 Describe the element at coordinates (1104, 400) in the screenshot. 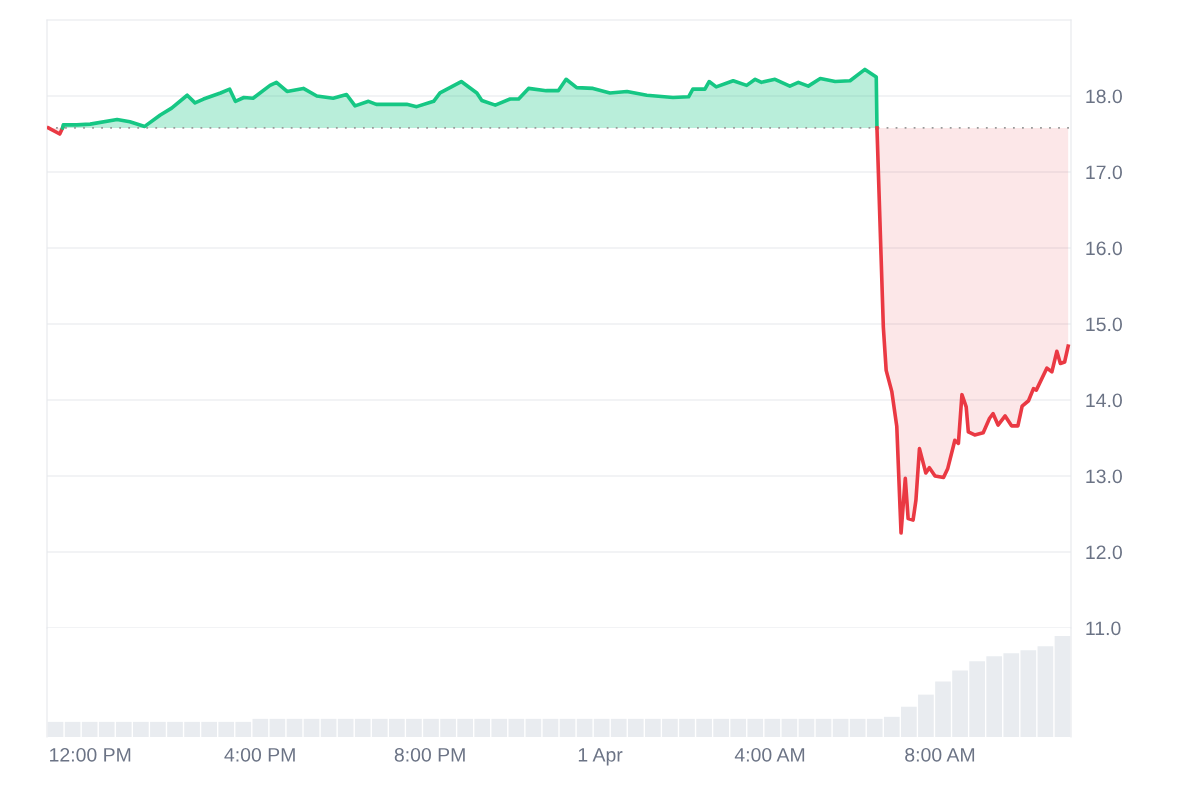

I see `y-tick-label: 14.0` at that location.